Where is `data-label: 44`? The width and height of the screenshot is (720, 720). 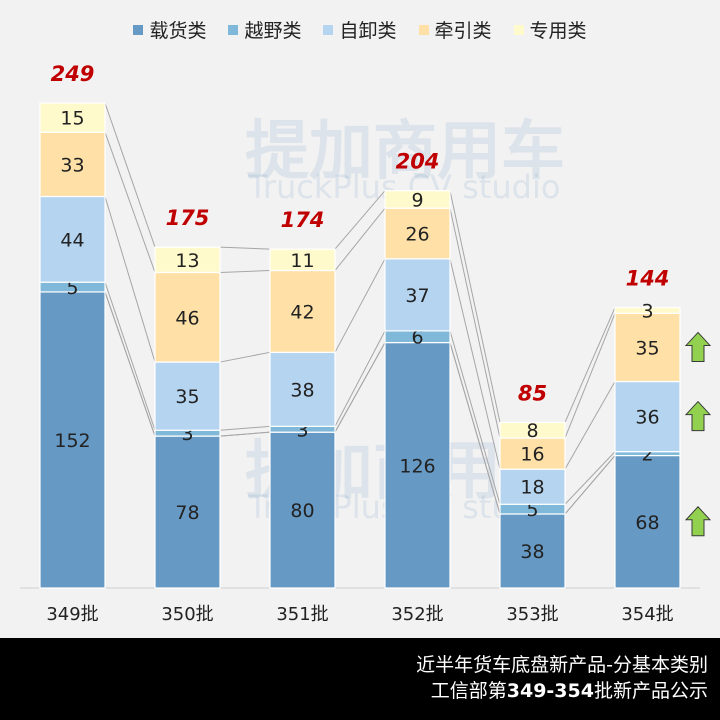 data-label: 44 is located at coordinates (72, 240).